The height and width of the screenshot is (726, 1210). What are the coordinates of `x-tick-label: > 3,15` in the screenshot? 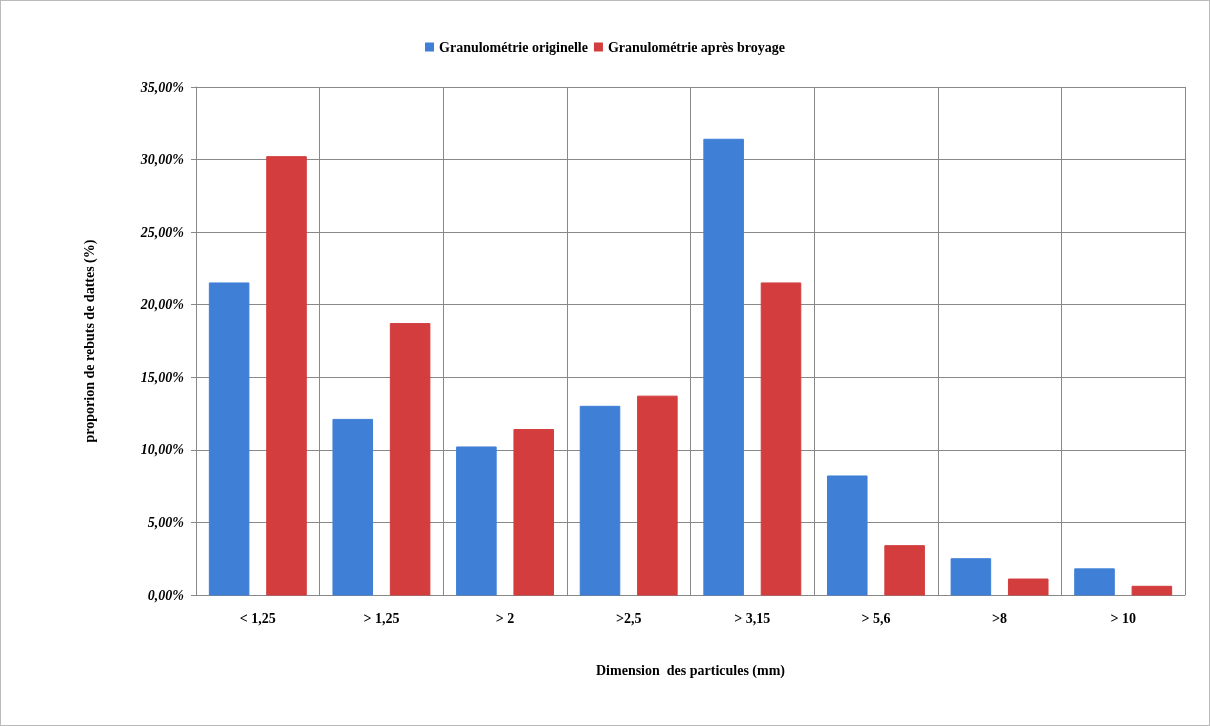 It's located at (752, 618).